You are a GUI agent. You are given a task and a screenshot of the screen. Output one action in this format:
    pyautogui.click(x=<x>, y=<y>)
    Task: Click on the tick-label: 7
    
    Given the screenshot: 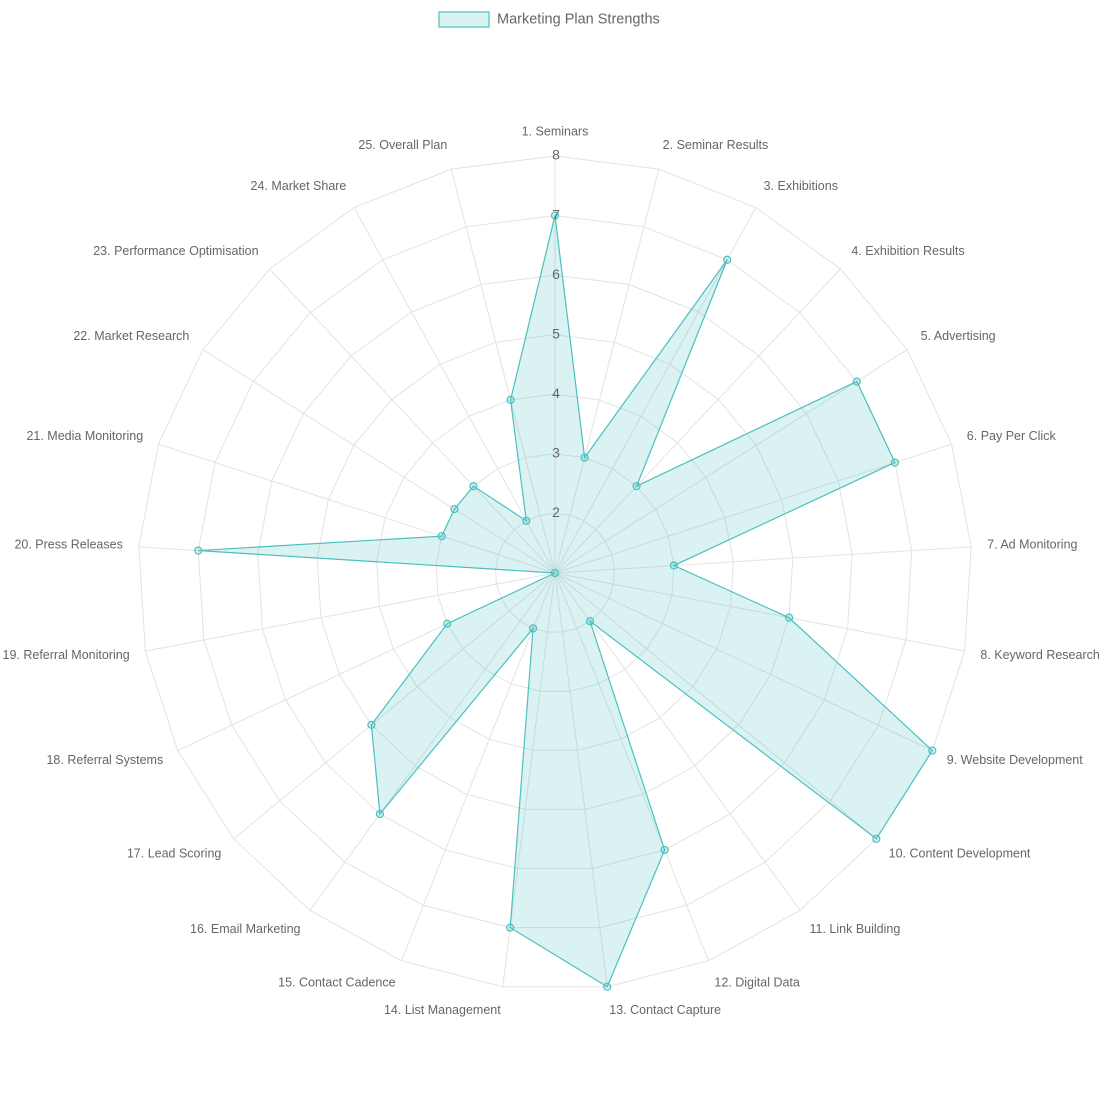 What is the action you would take?
    pyautogui.click(x=556, y=214)
    